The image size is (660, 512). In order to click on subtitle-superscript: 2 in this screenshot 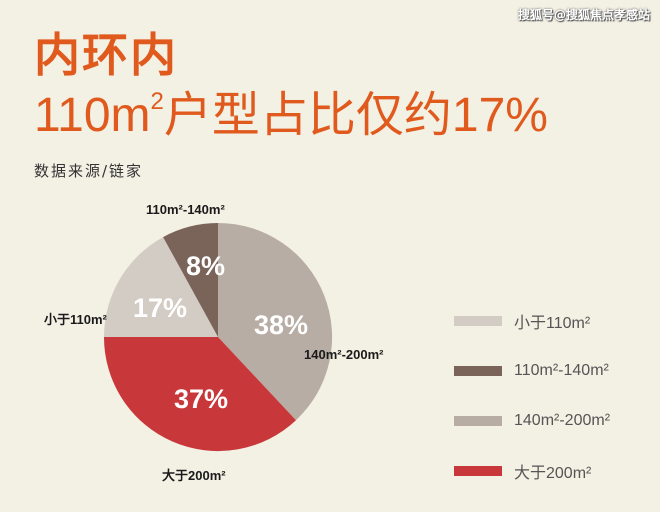, I will do `click(157, 101)`.